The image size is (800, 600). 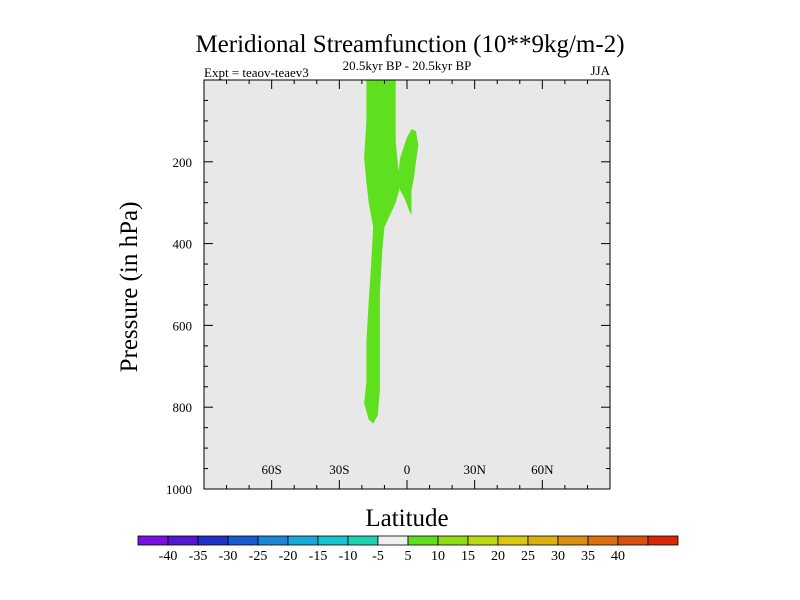 I want to click on y-tick-label: 600, so click(x=183, y=325).